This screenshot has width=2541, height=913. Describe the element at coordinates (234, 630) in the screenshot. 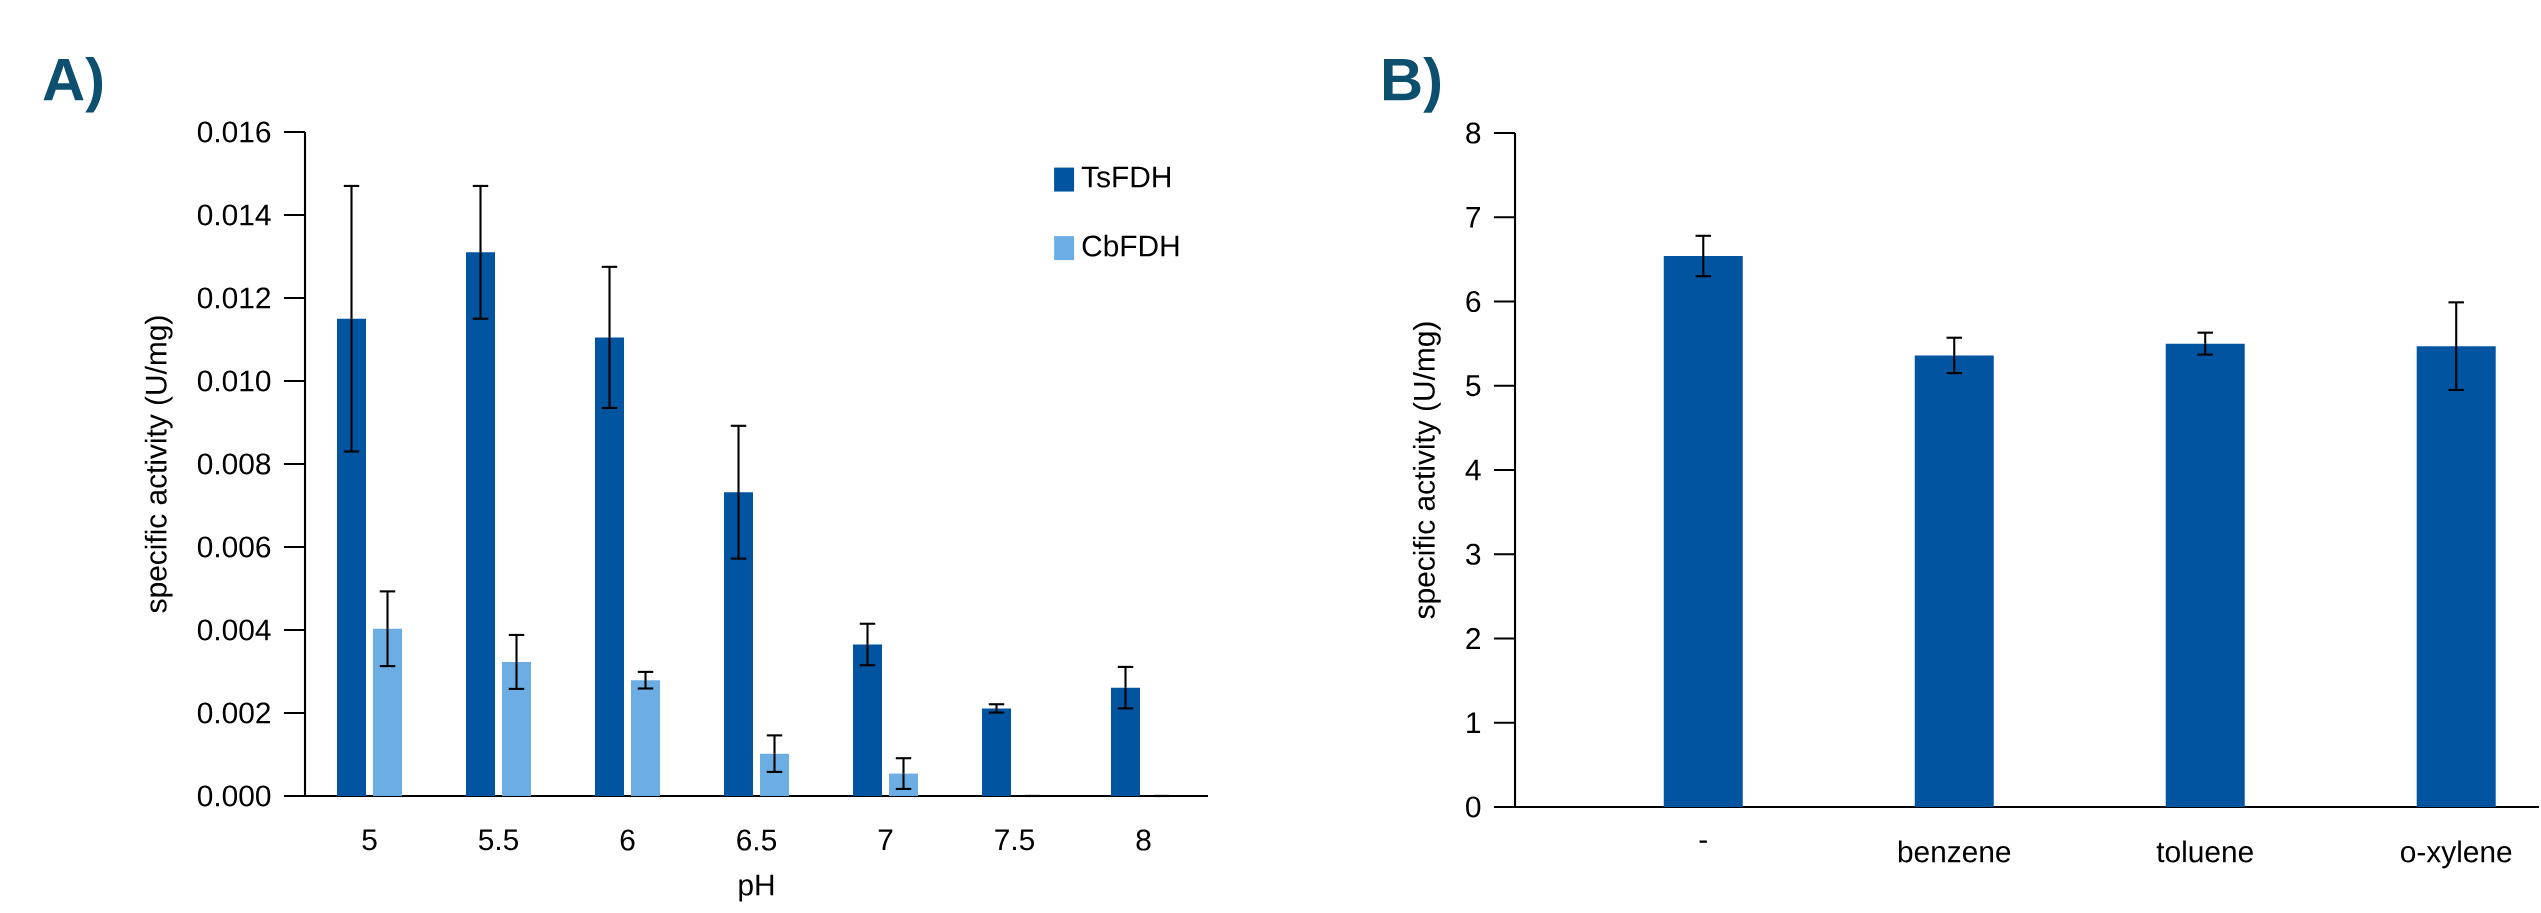

I see `y-tick-label: 0.004` at that location.